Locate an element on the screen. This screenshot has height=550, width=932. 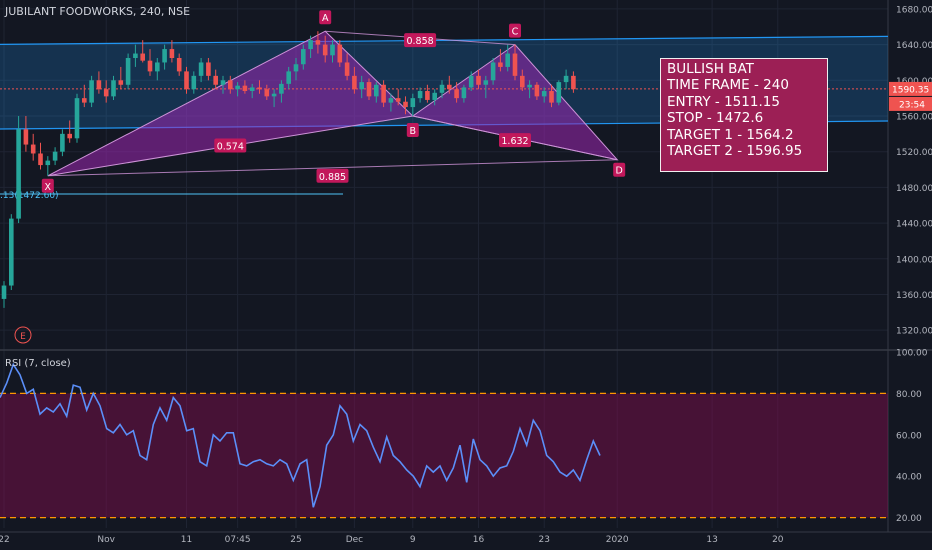
price-tick-label: 1600.00 is located at coordinates (914, 82).